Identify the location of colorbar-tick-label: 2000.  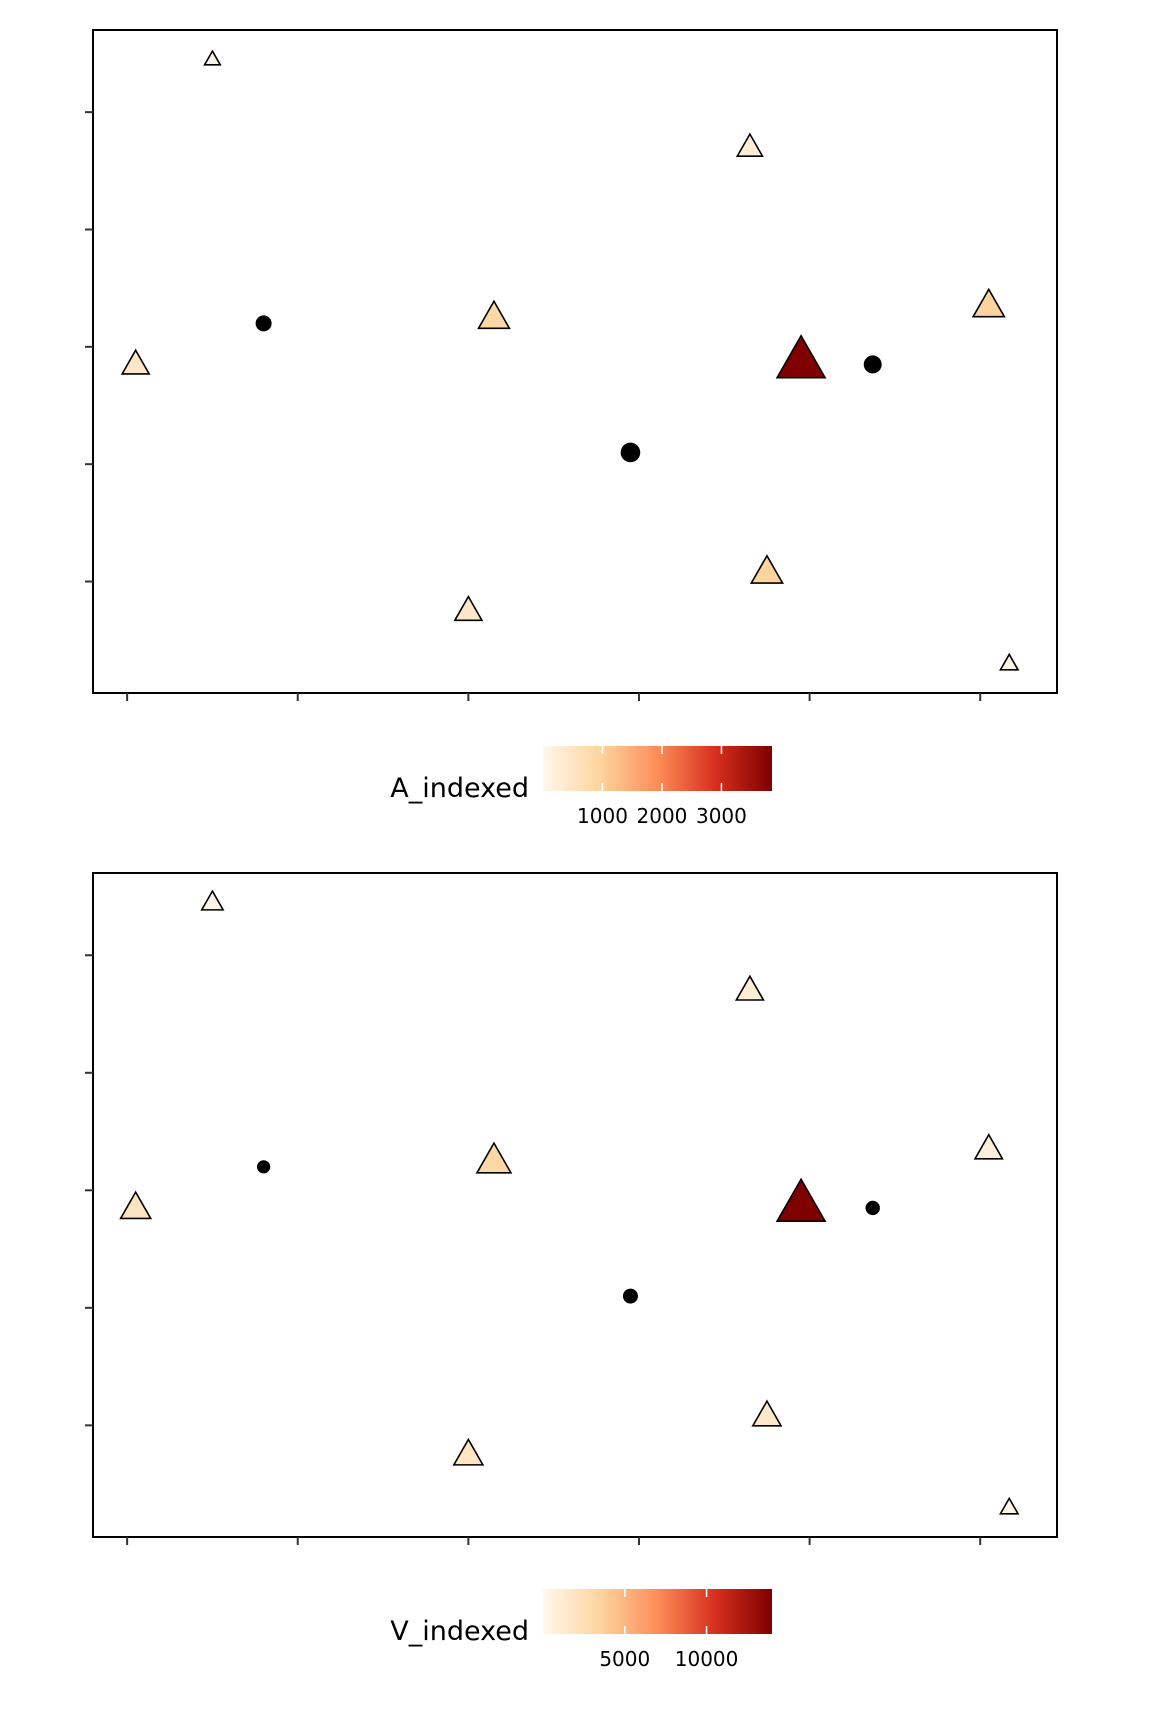
(662, 816).